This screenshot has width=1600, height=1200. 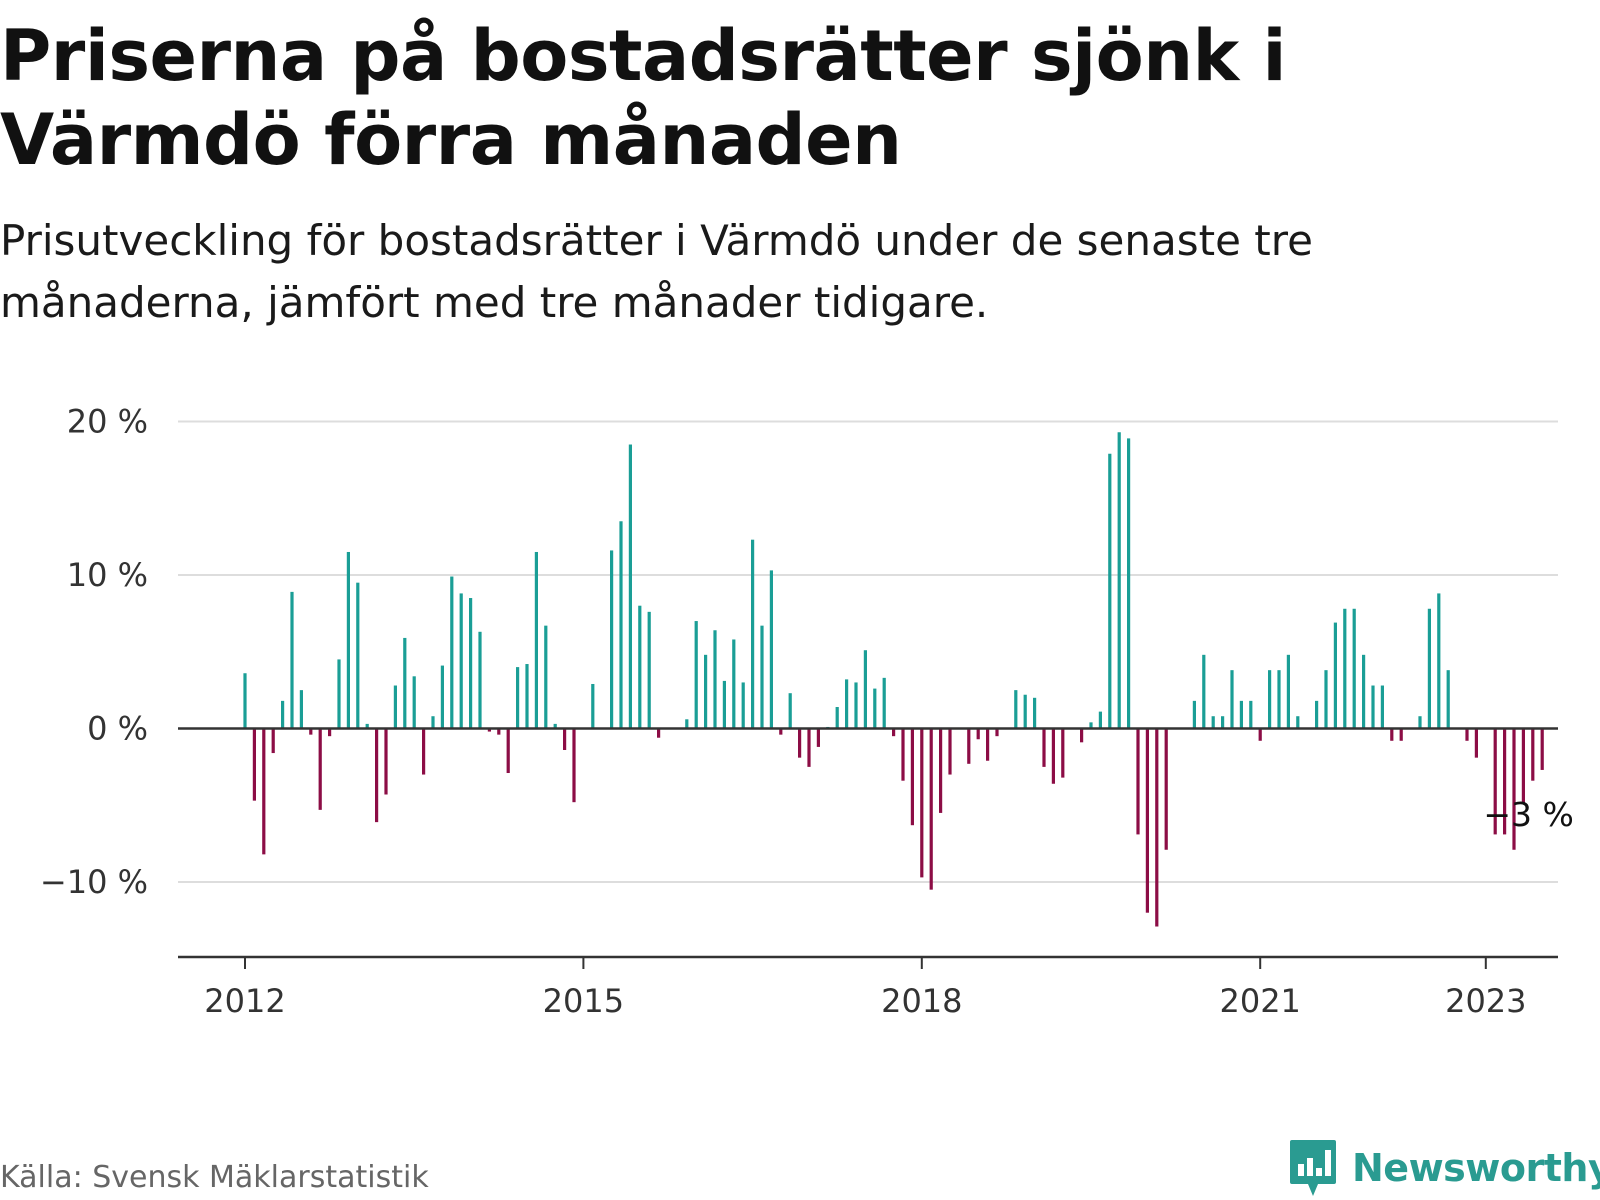 What do you see at coordinates (1485, 1001) in the screenshot?
I see `x-tick-label: 2023` at bounding box center [1485, 1001].